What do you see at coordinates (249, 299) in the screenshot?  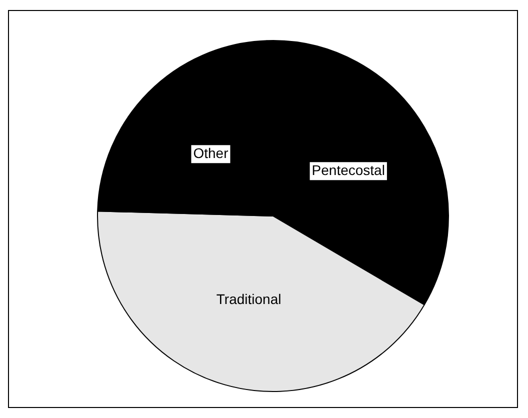 I see `slice-label: Traditional` at bounding box center [249, 299].